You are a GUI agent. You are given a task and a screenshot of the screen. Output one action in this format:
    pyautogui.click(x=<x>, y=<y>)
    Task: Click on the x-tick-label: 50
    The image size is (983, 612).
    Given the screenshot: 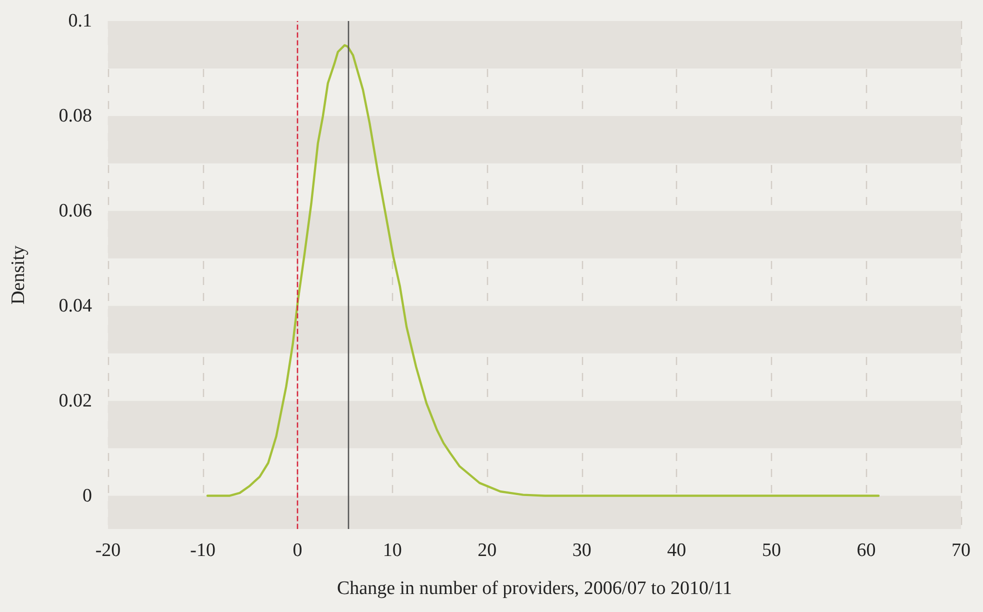 What is the action you would take?
    pyautogui.click(x=771, y=550)
    